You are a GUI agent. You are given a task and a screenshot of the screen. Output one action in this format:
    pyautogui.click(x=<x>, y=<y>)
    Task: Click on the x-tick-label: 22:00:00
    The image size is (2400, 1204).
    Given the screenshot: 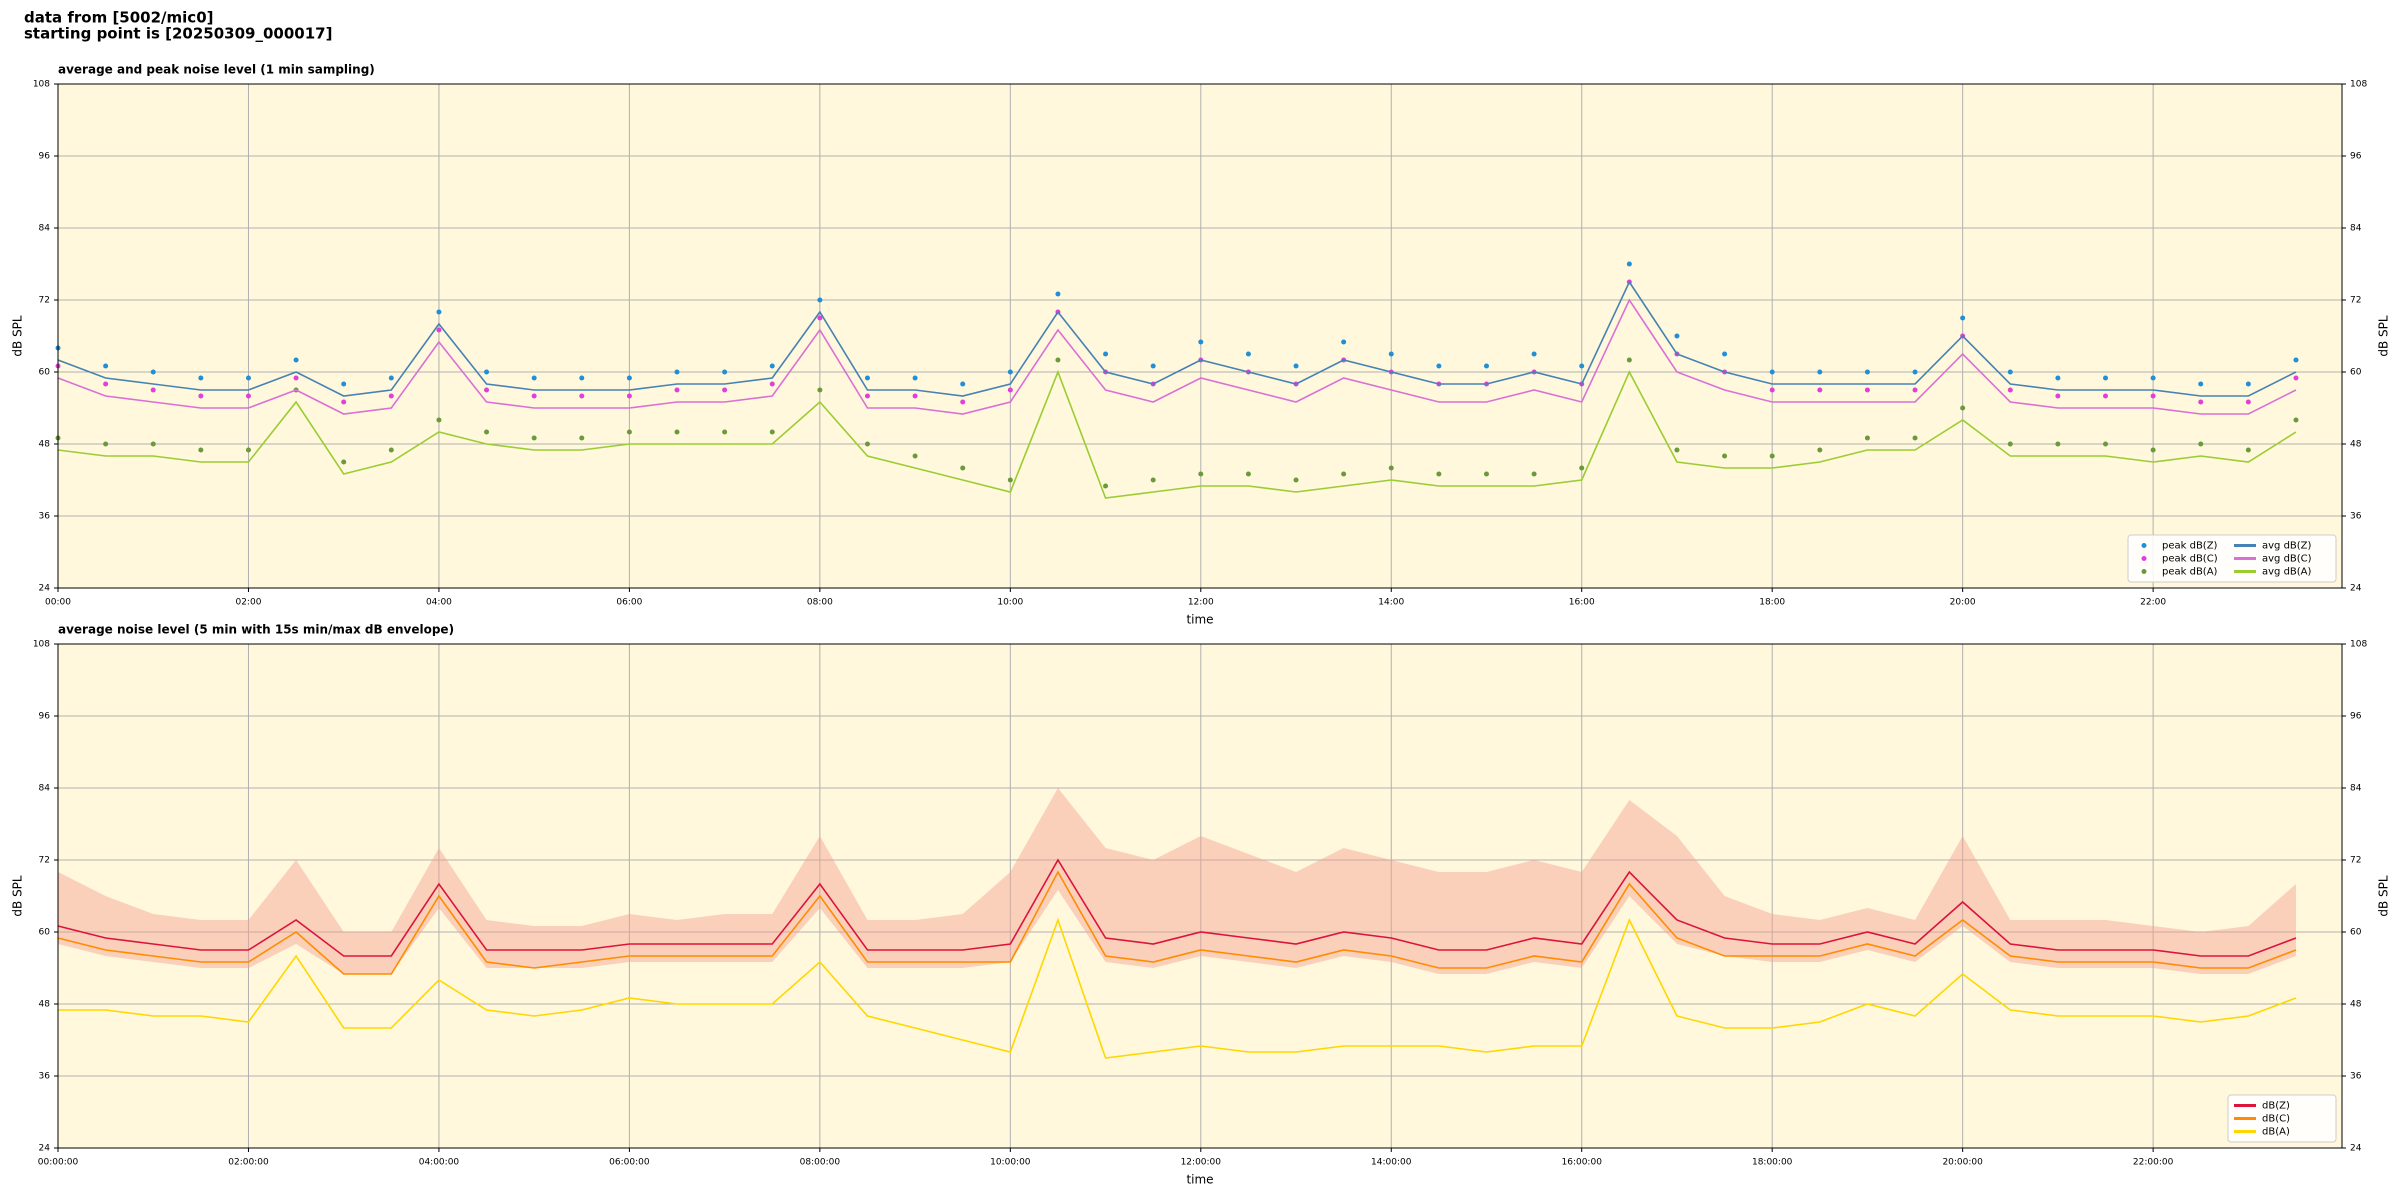 What is the action you would take?
    pyautogui.click(x=2153, y=1163)
    